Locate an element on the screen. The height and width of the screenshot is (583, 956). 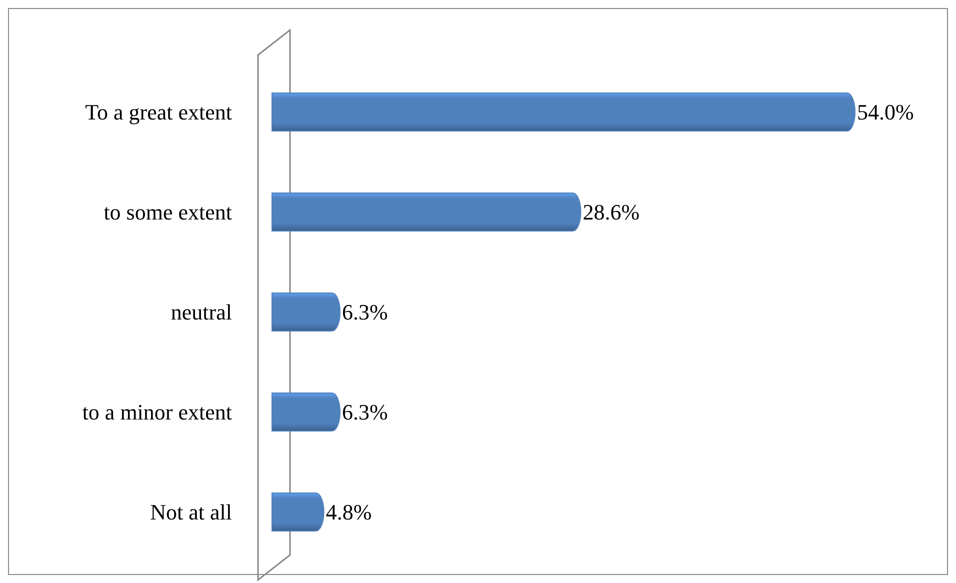
data-label: 54.0% is located at coordinates (885, 112).